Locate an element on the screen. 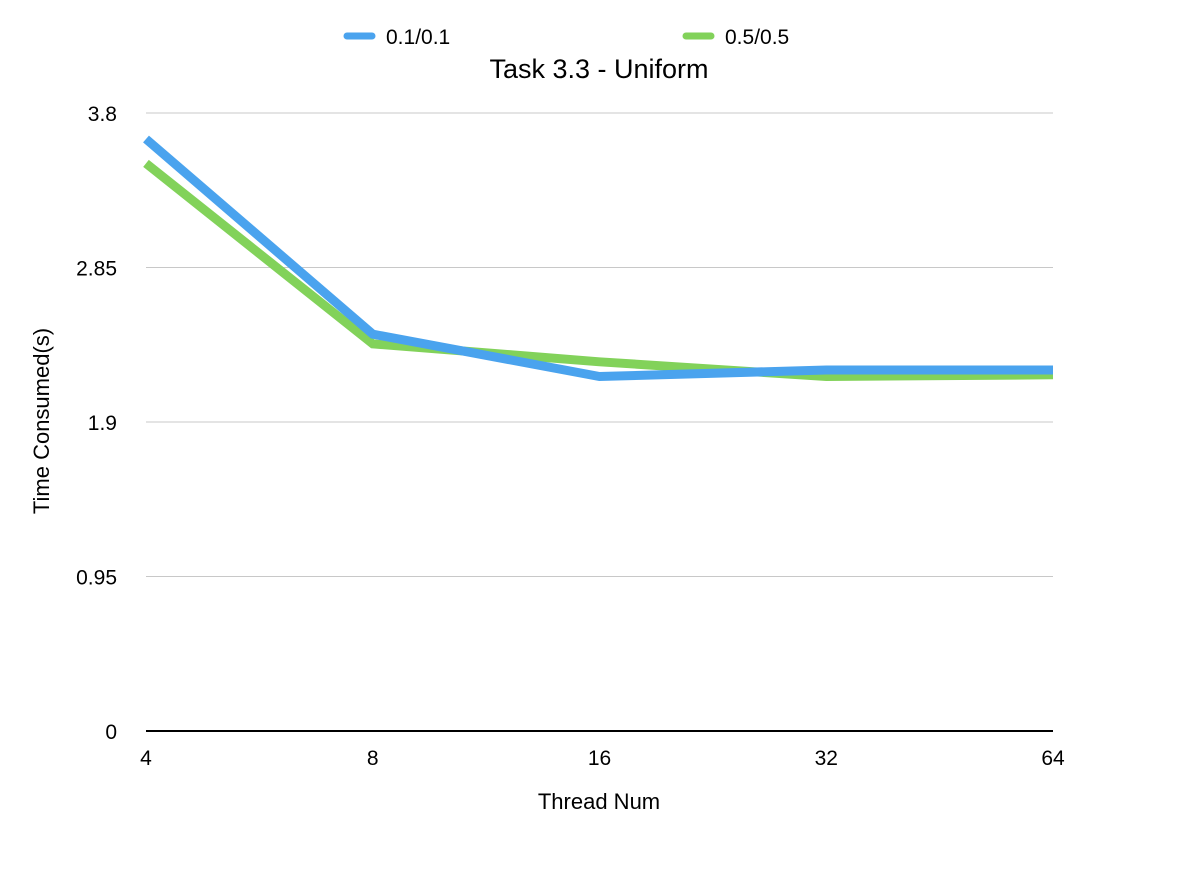  chart-title: Task 3.3 - Uniform is located at coordinates (598, 69).